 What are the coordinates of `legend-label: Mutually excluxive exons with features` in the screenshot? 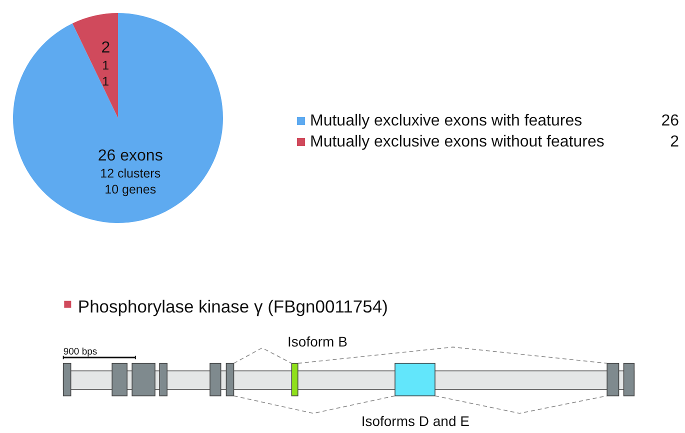 It's located at (446, 121).